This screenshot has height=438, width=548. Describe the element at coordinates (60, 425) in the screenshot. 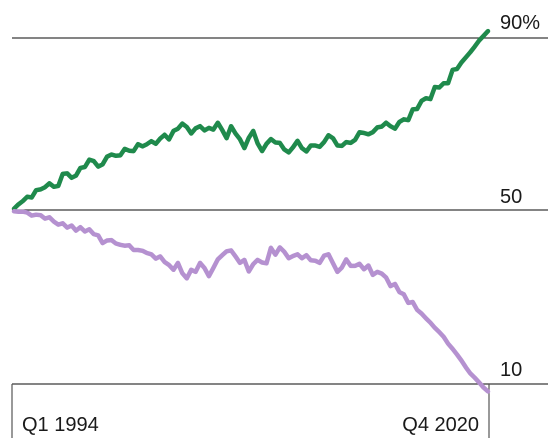

I see `x-tick-label-start: Q1 1994` at that location.